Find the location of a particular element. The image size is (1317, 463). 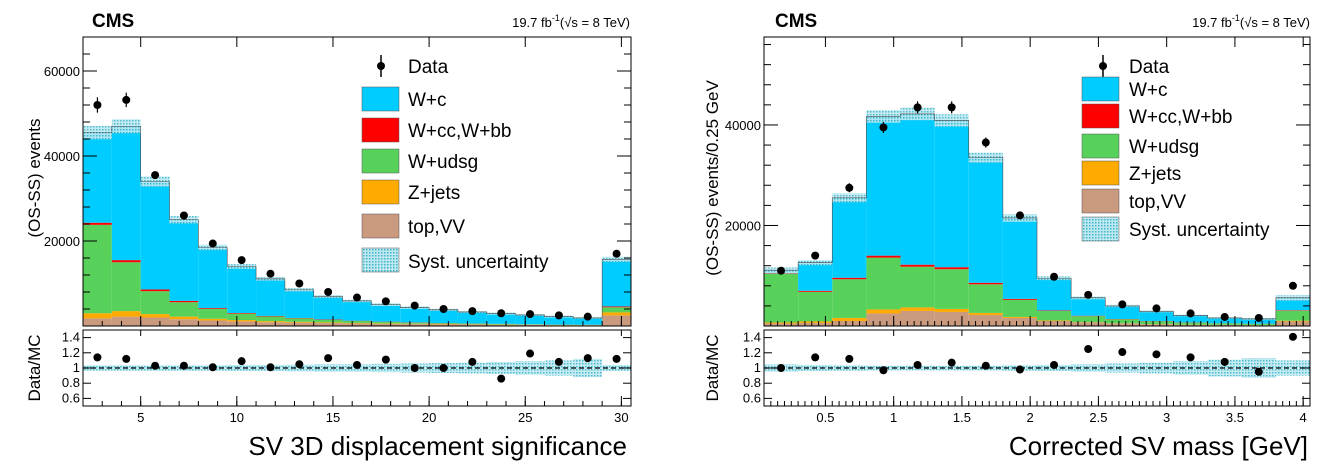

svg-text: Syst. uncertainty is located at coordinates (1199, 230).